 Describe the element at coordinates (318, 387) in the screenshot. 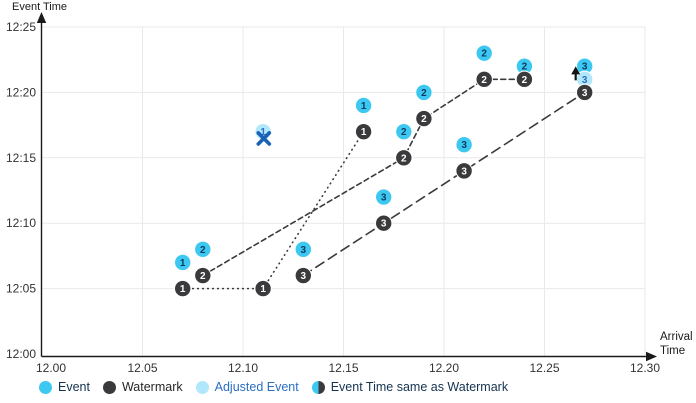

I see `event-same-as-watermark-icon` at that location.